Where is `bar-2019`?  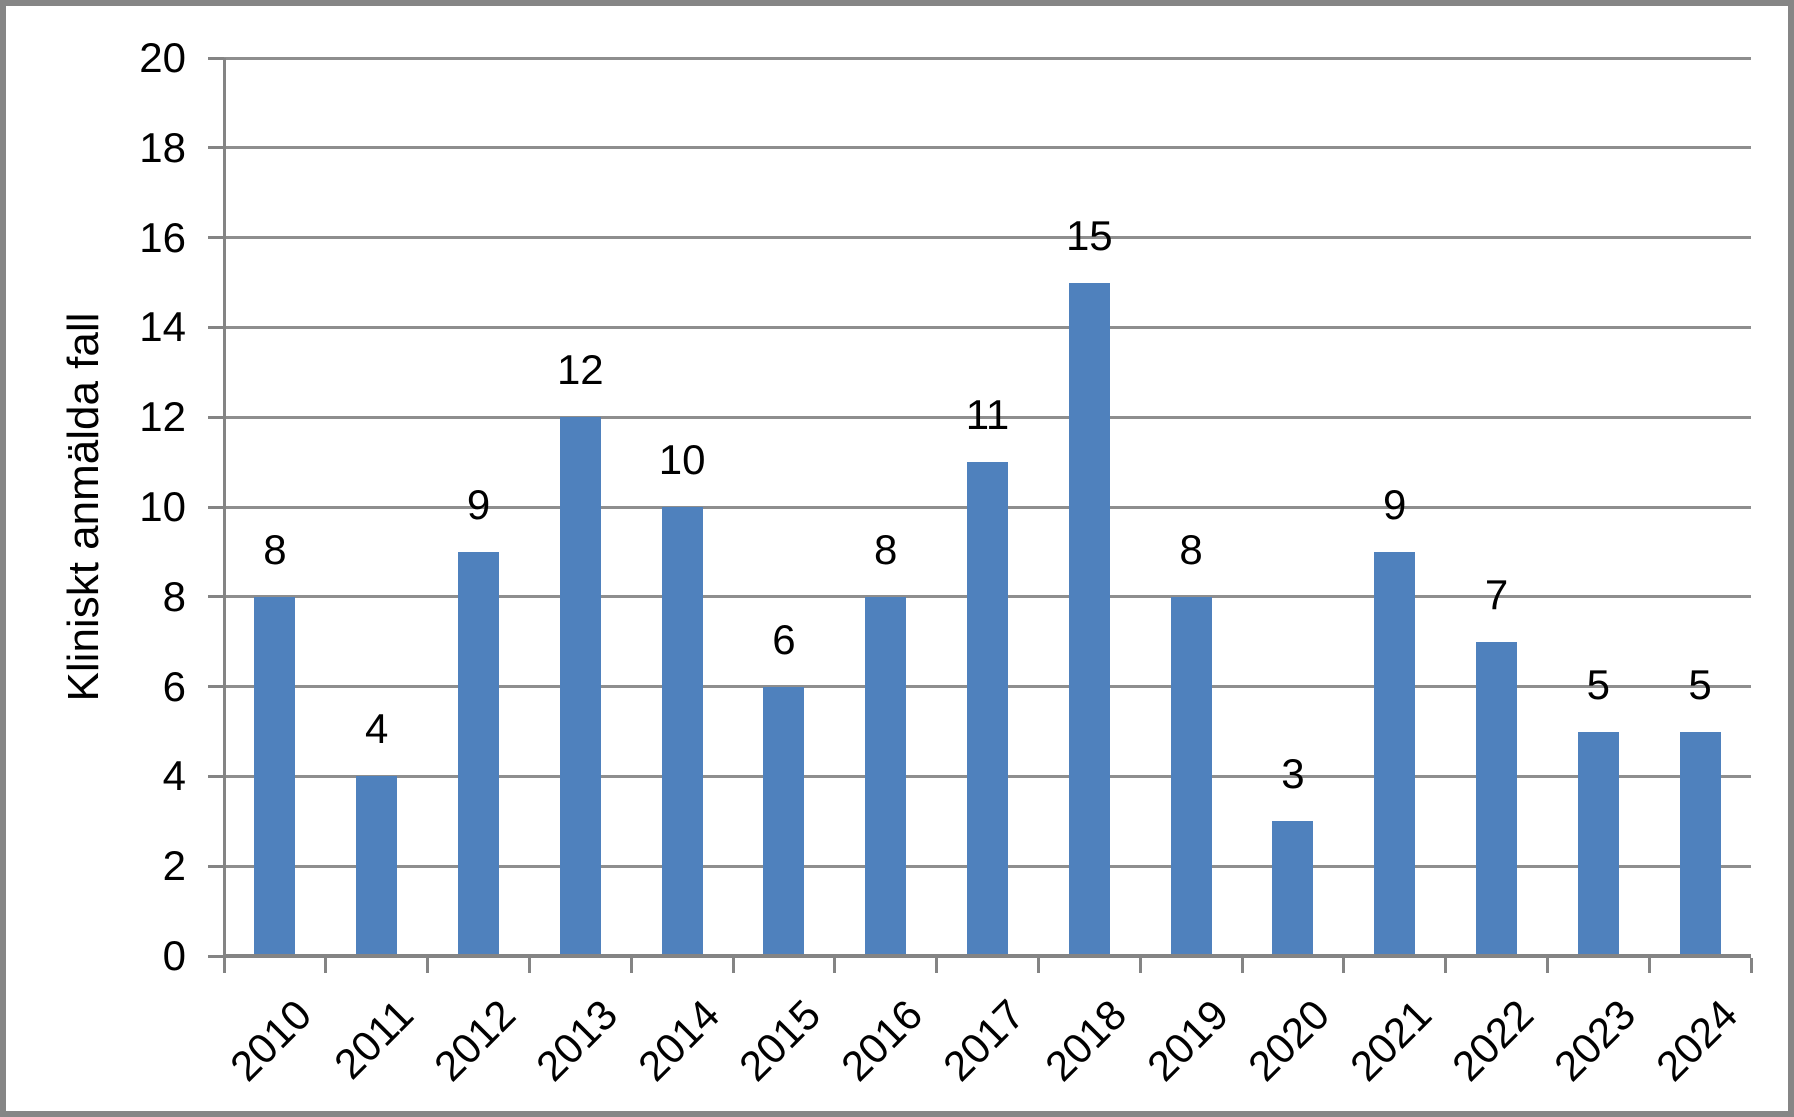
bar-2019 is located at coordinates (1191, 776).